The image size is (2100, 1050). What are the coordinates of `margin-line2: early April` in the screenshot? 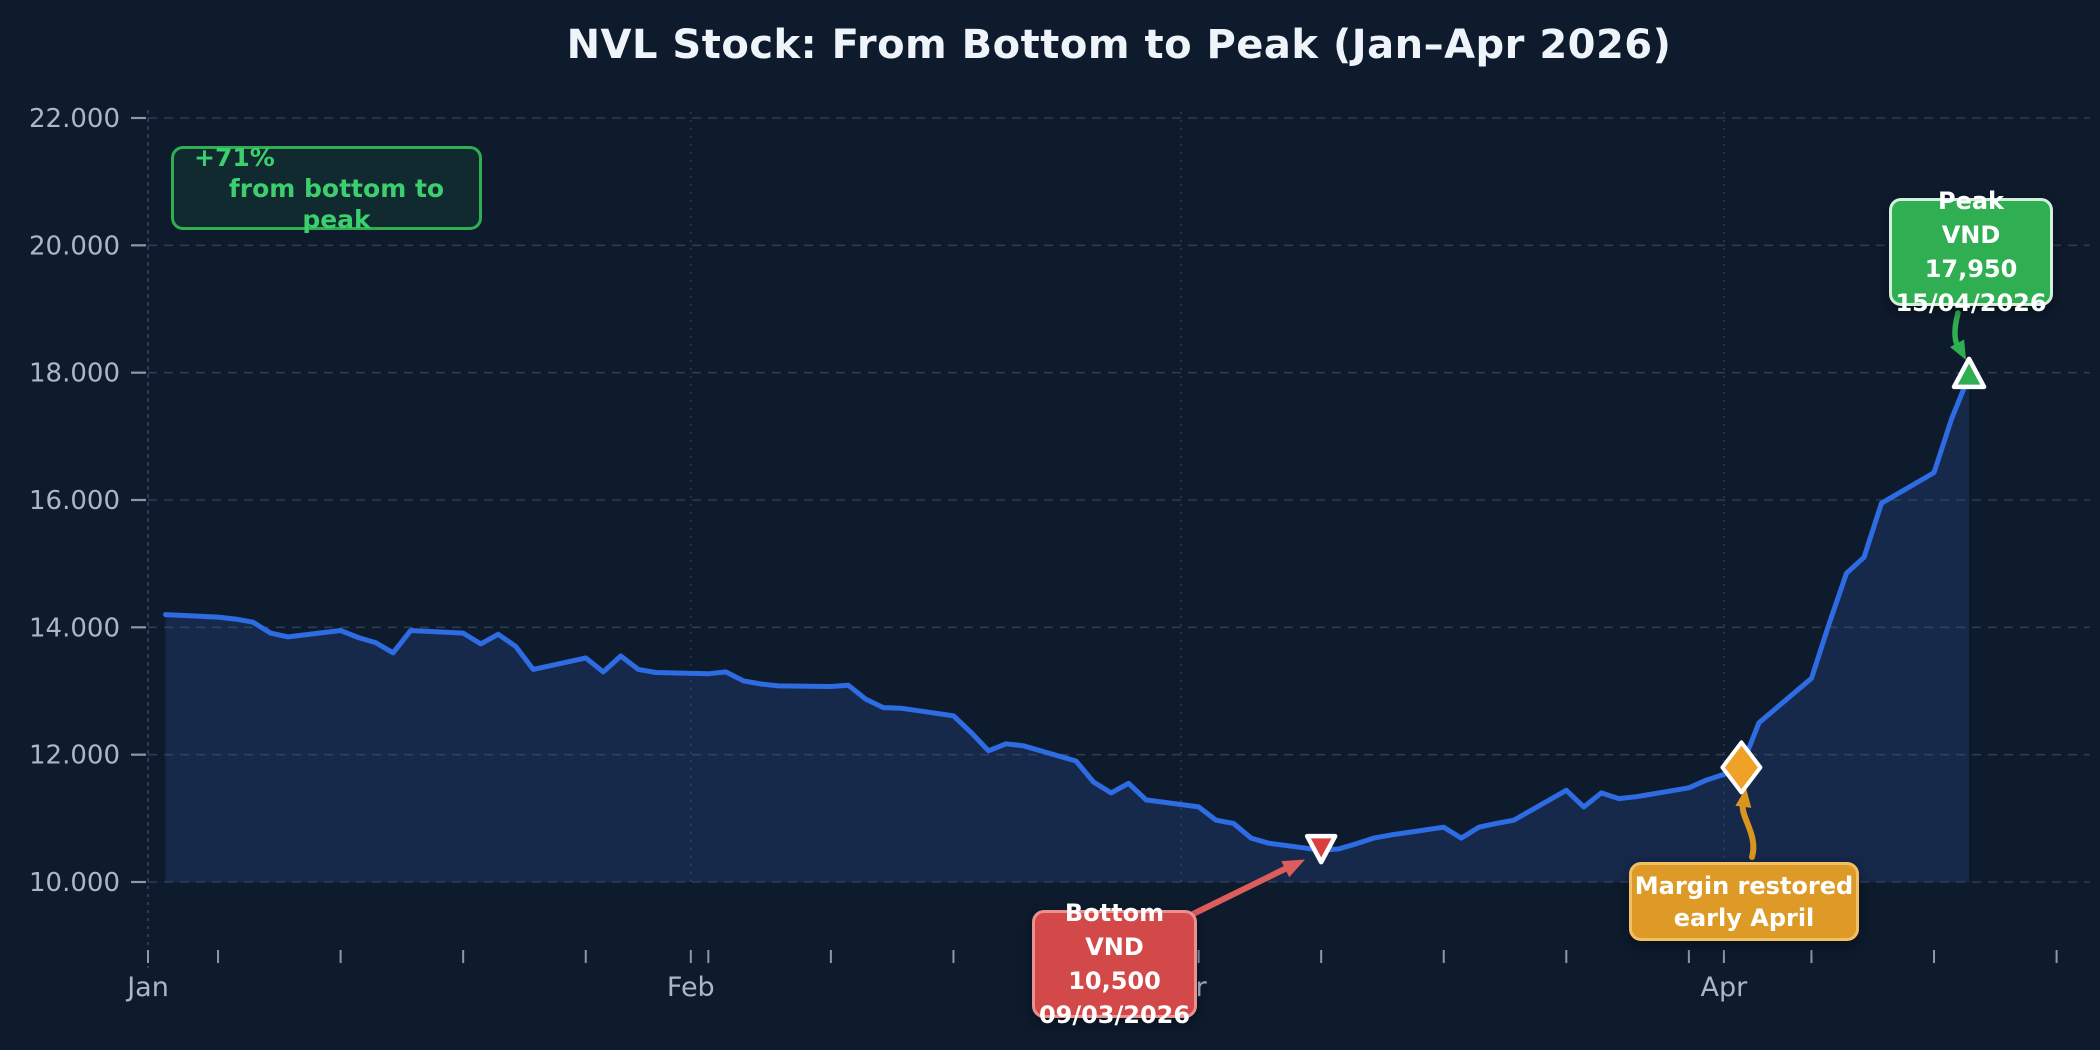 It's located at (1744, 917).